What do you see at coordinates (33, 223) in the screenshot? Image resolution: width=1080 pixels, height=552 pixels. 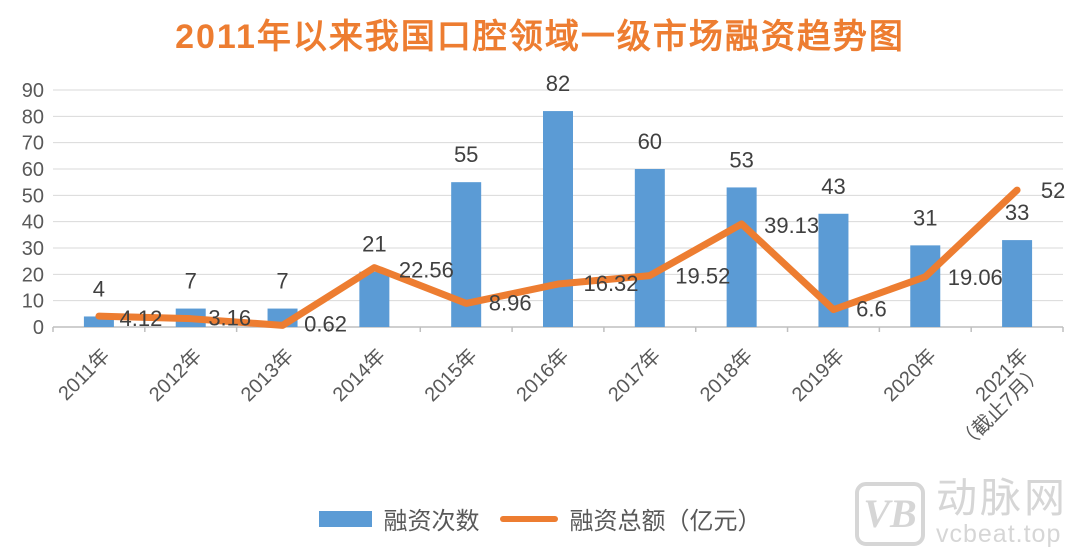 I see `y-axis-label: 40` at bounding box center [33, 223].